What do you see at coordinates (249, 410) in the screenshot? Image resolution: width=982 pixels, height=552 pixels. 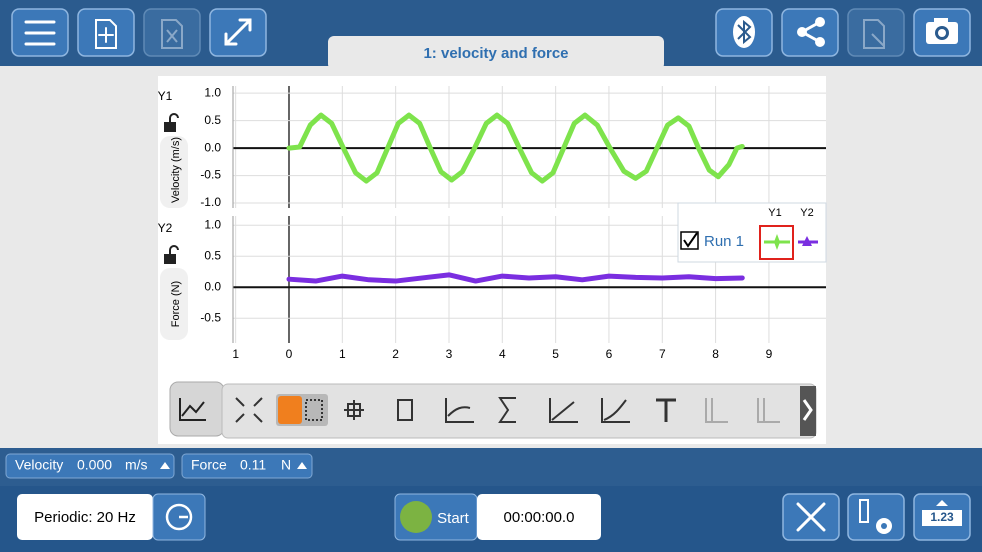 I see `autoscale-icon` at bounding box center [249, 410].